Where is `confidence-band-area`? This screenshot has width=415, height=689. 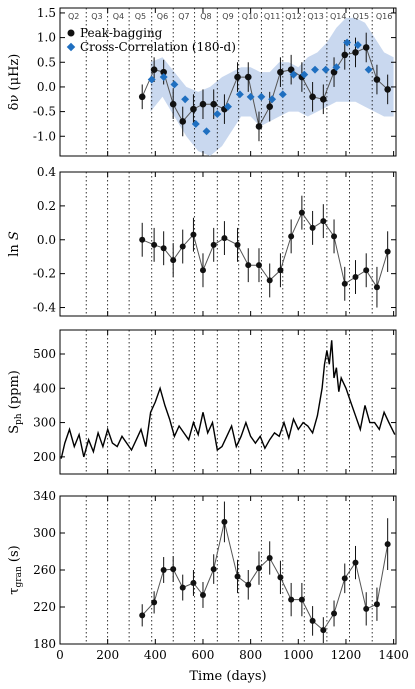
confidence-band-area is located at coordinates (272, 87).